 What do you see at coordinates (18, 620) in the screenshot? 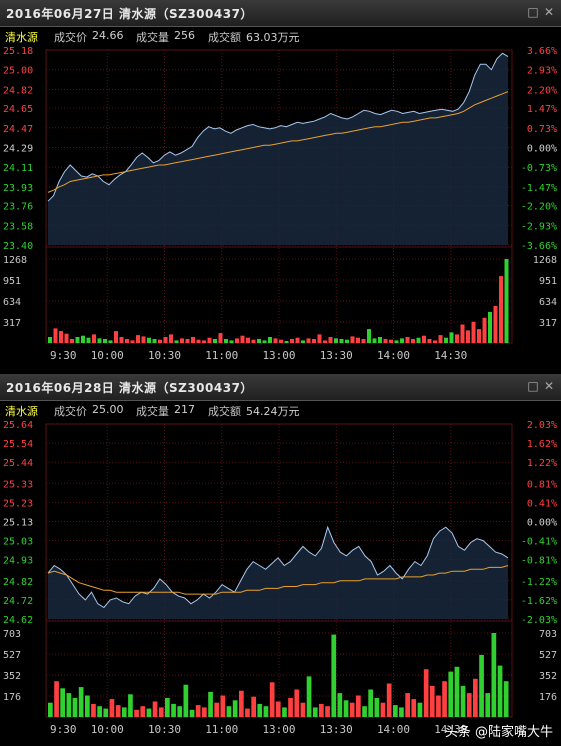
I see `price-tick-label: 24.62` at bounding box center [18, 620].